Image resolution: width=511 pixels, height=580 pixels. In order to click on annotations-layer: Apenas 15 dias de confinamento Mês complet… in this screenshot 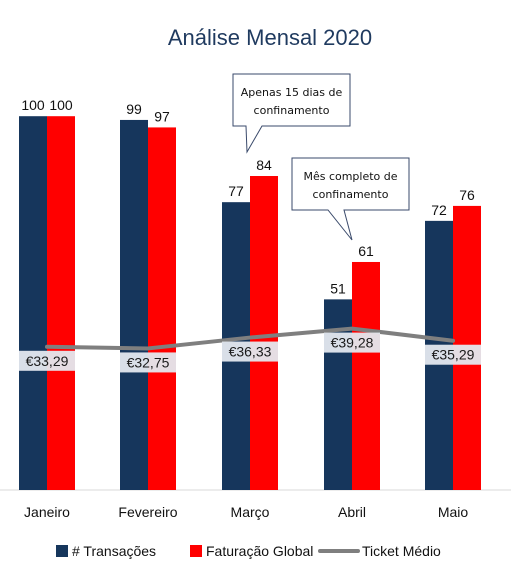, I will do `click(321, 157)`.